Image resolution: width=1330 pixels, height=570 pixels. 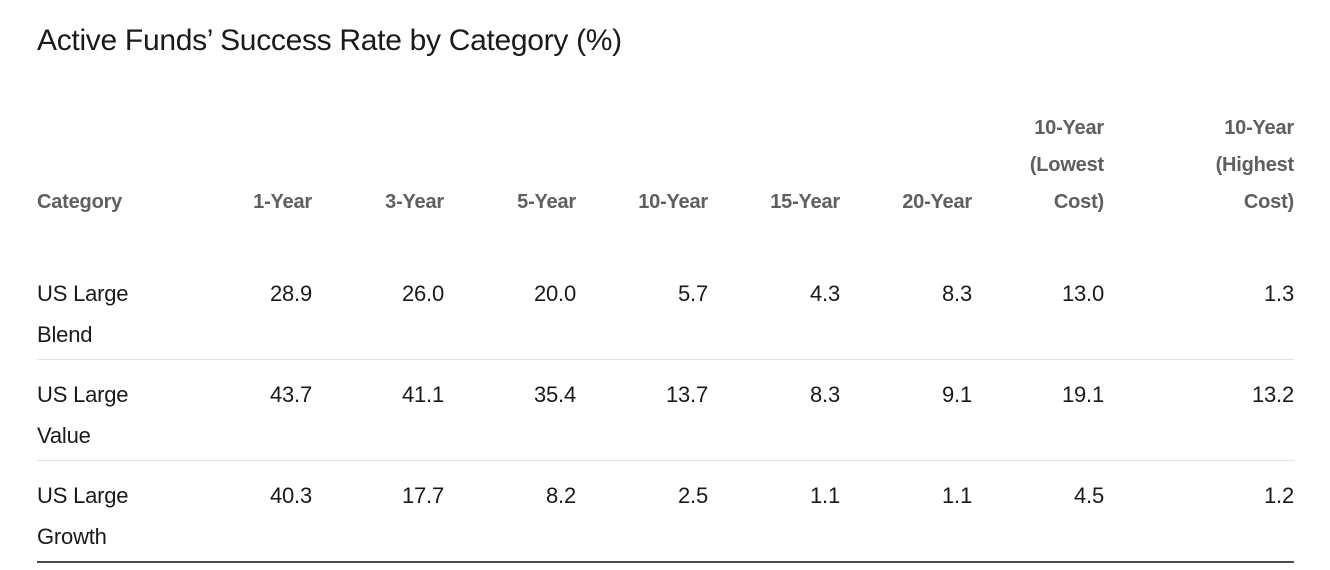 What do you see at coordinates (805, 202) in the screenshot?
I see `column-header-15-year: 15-Year` at bounding box center [805, 202].